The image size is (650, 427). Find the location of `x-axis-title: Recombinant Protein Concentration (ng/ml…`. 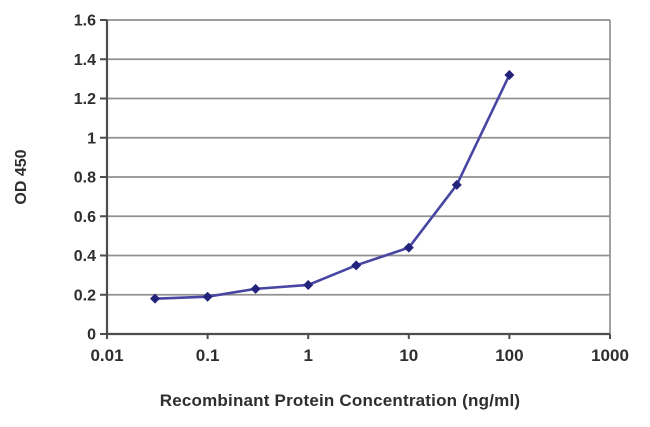

x-axis-title: Recombinant Protein Concentration (ng/ml… is located at coordinates (340, 400).